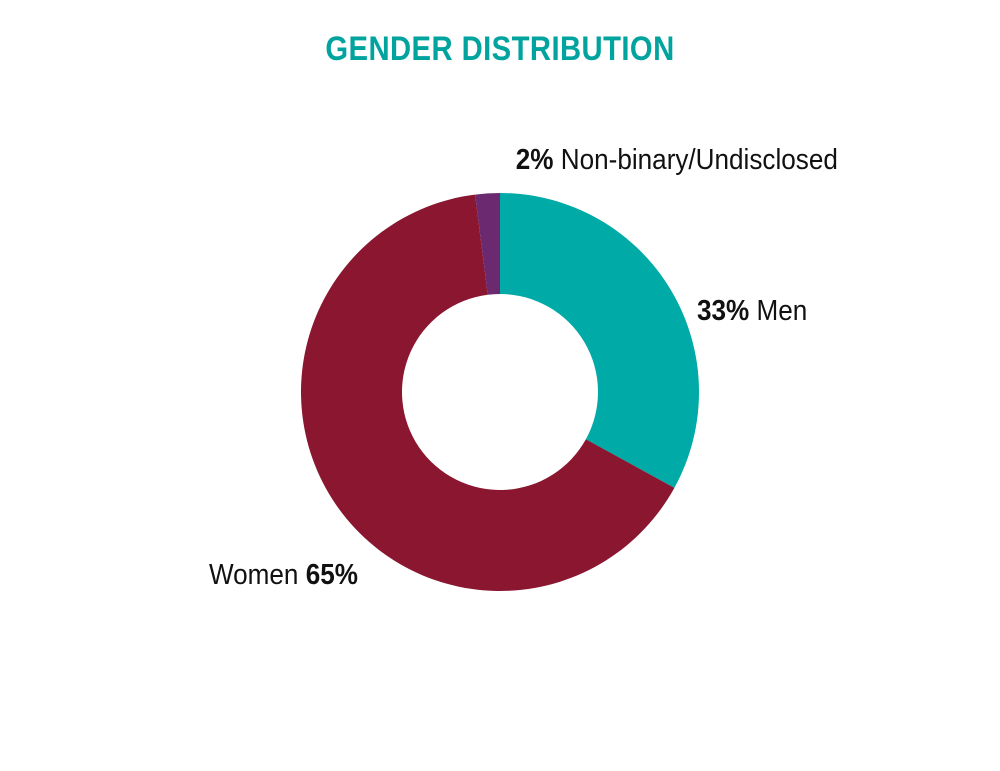 The height and width of the screenshot is (771, 1000). Describe the element at coordinates (723, 311) in the screenshot. I see `slice-percent-men: 33%` at that location.